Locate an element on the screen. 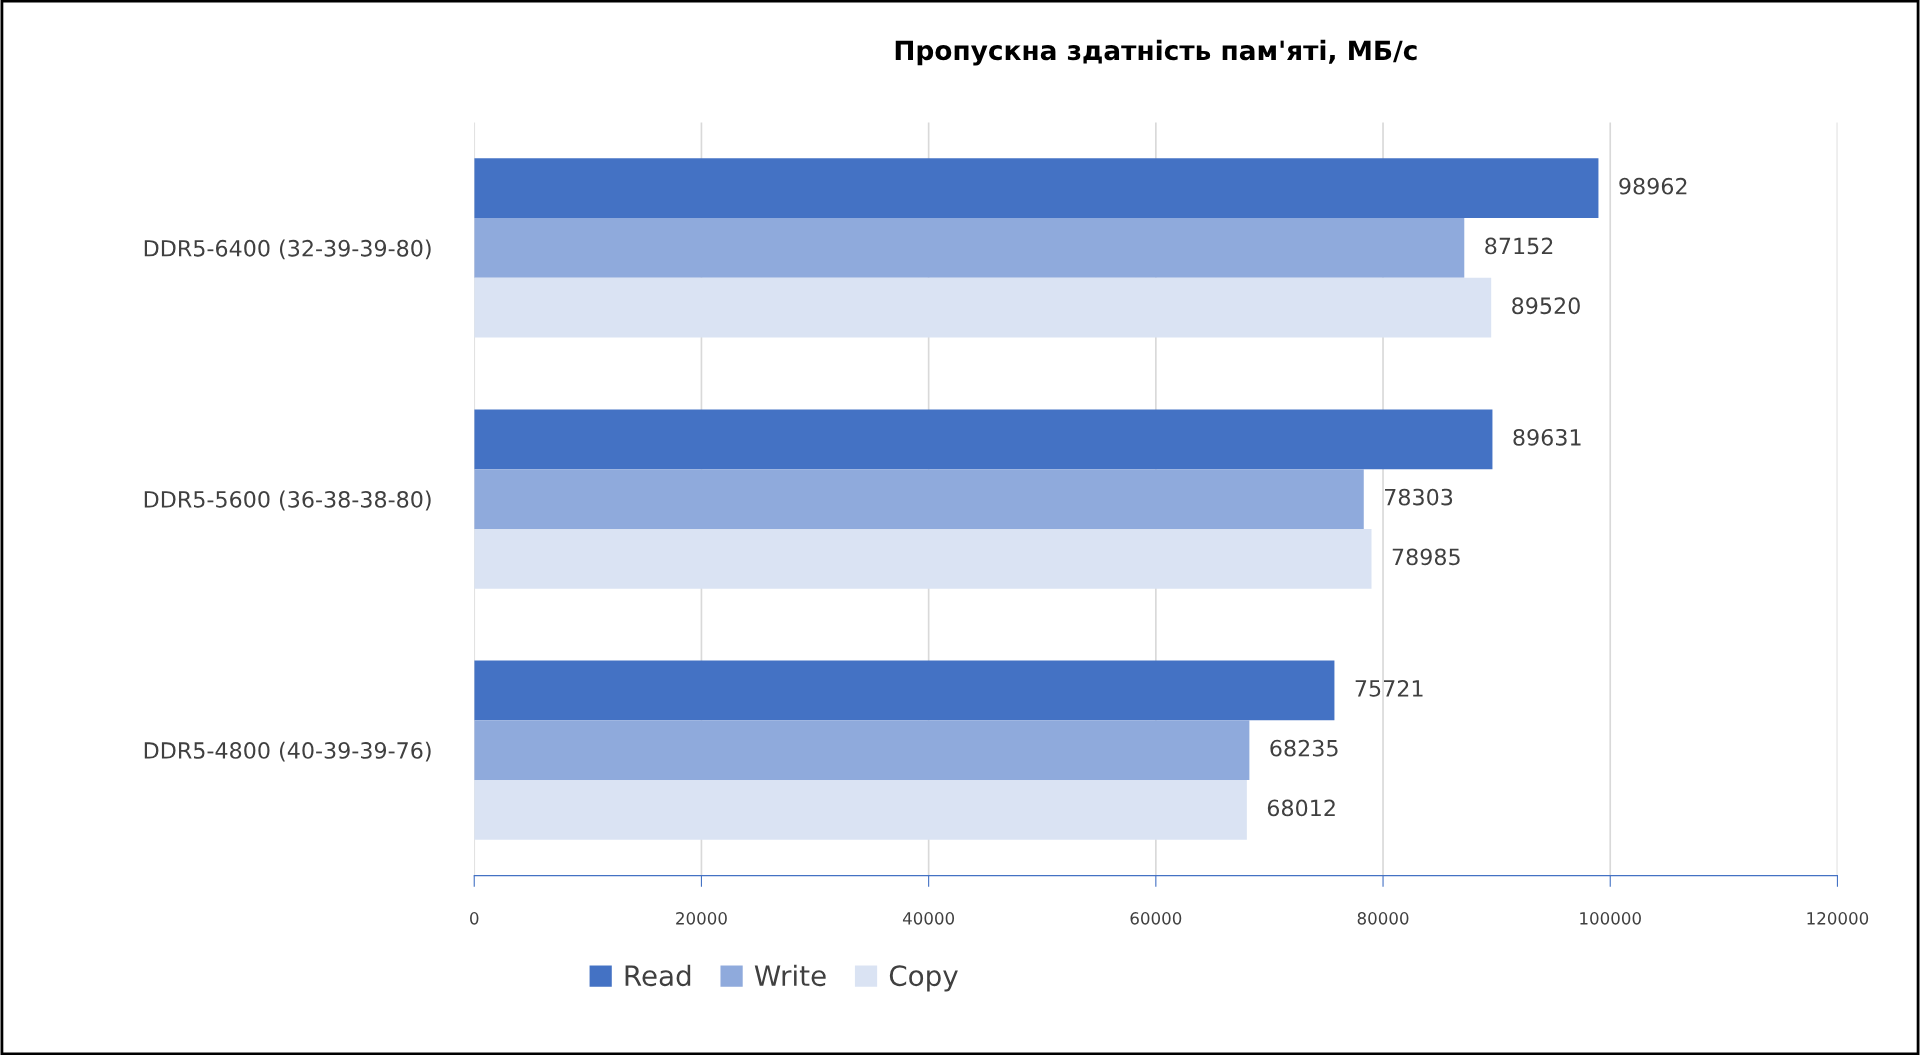 The height and width of the screenshot is (1055, 1920). data-label: 78303 is located at coordinates (1419, 497).